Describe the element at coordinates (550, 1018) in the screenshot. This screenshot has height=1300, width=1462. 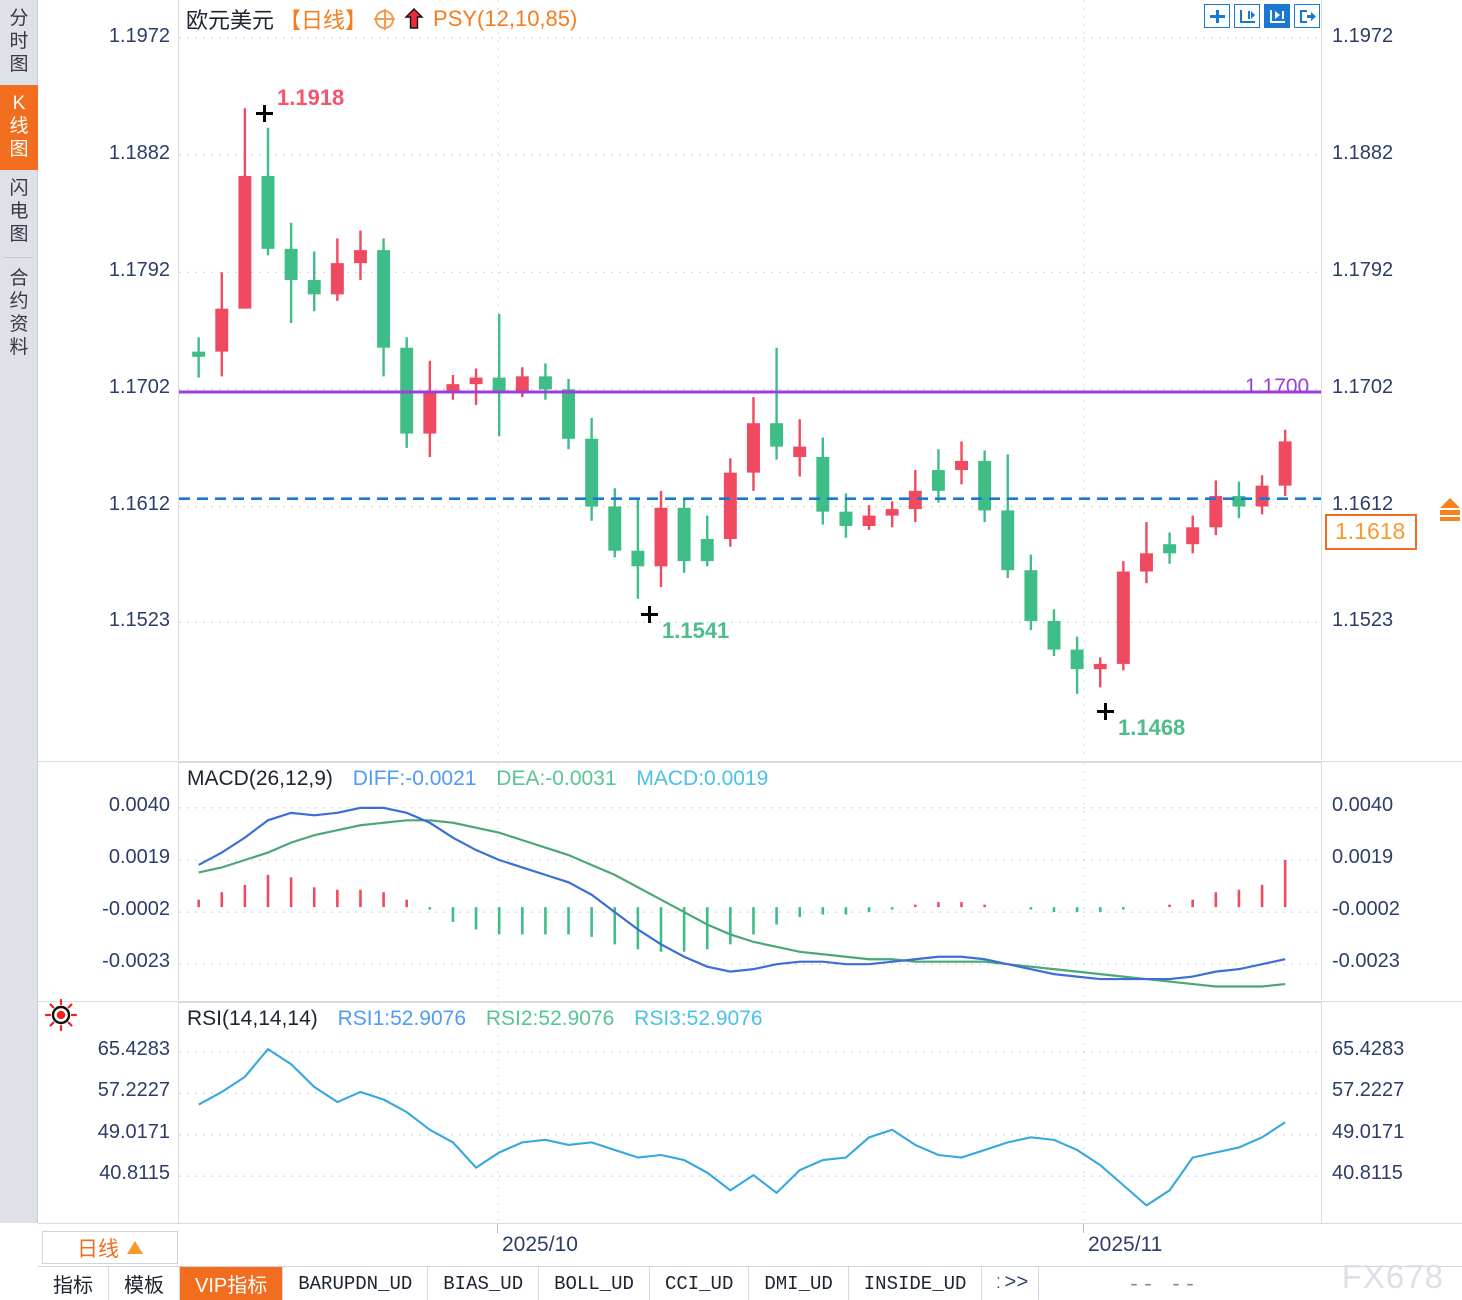
I see `rsi2-value: RSI2:52.9076` at that location.